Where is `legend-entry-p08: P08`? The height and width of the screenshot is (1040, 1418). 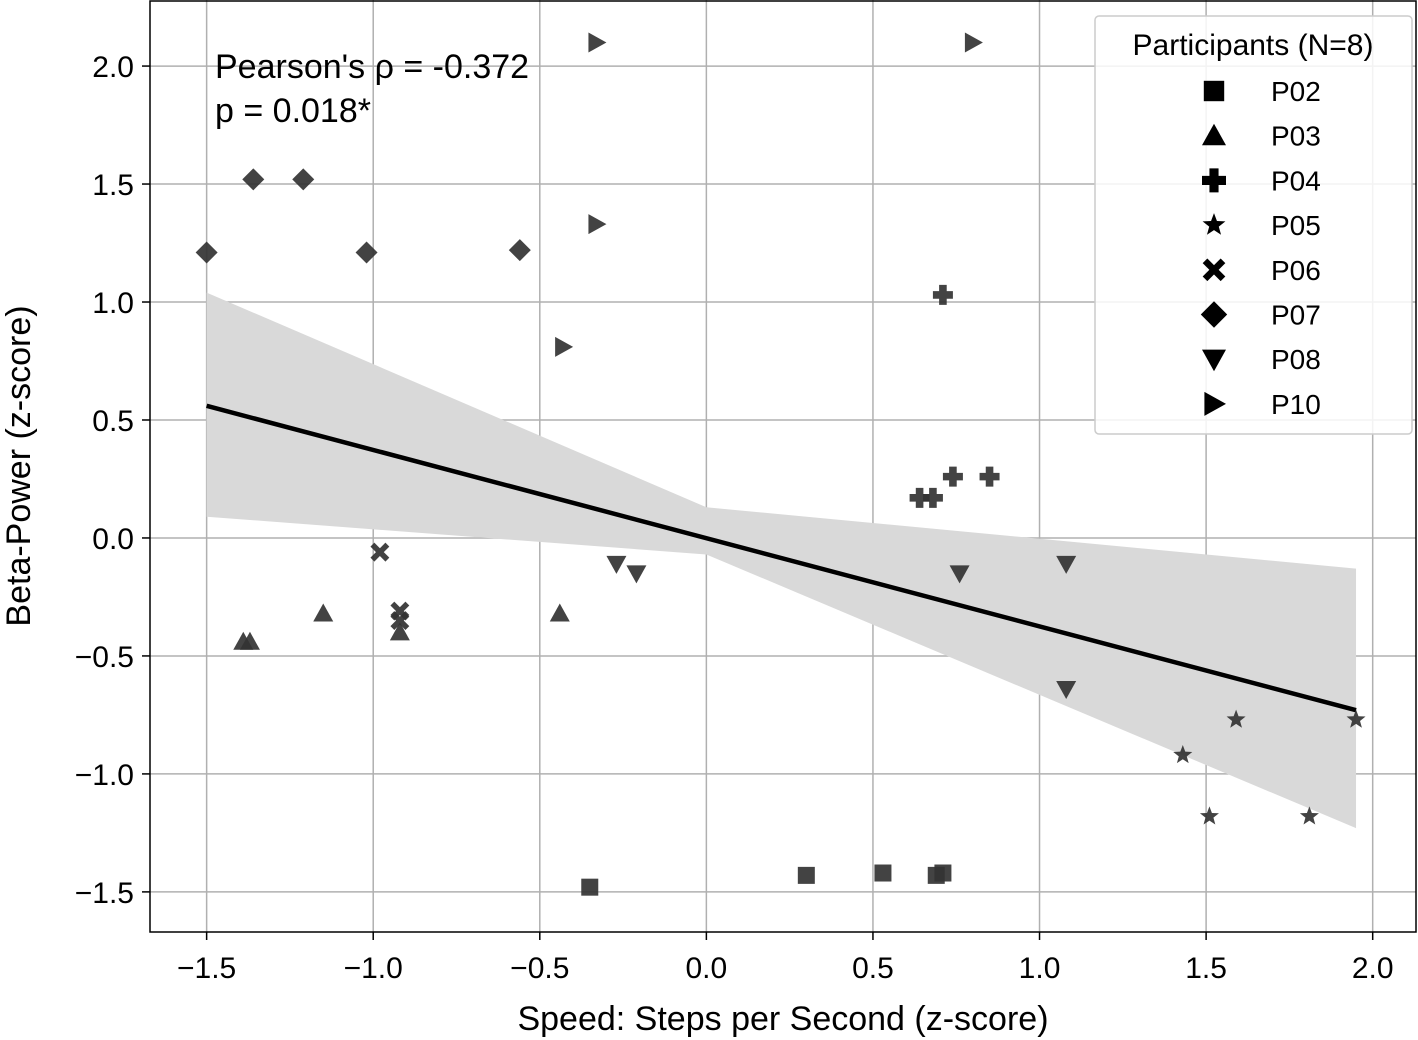
legend-entry-p08: P08 is located at coordinates (1261, 359).